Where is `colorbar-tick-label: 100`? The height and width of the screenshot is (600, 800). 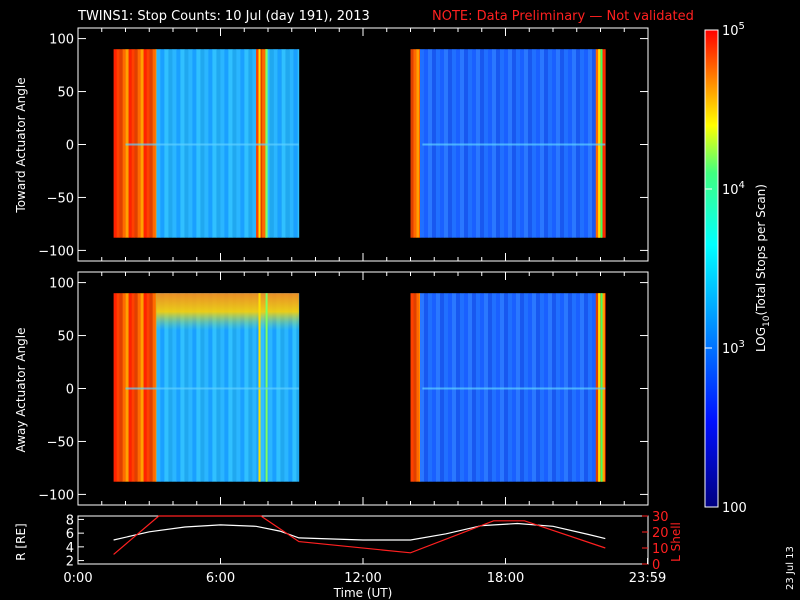 colorbar-tick-label: 100 is located at coordinates (734, 508).